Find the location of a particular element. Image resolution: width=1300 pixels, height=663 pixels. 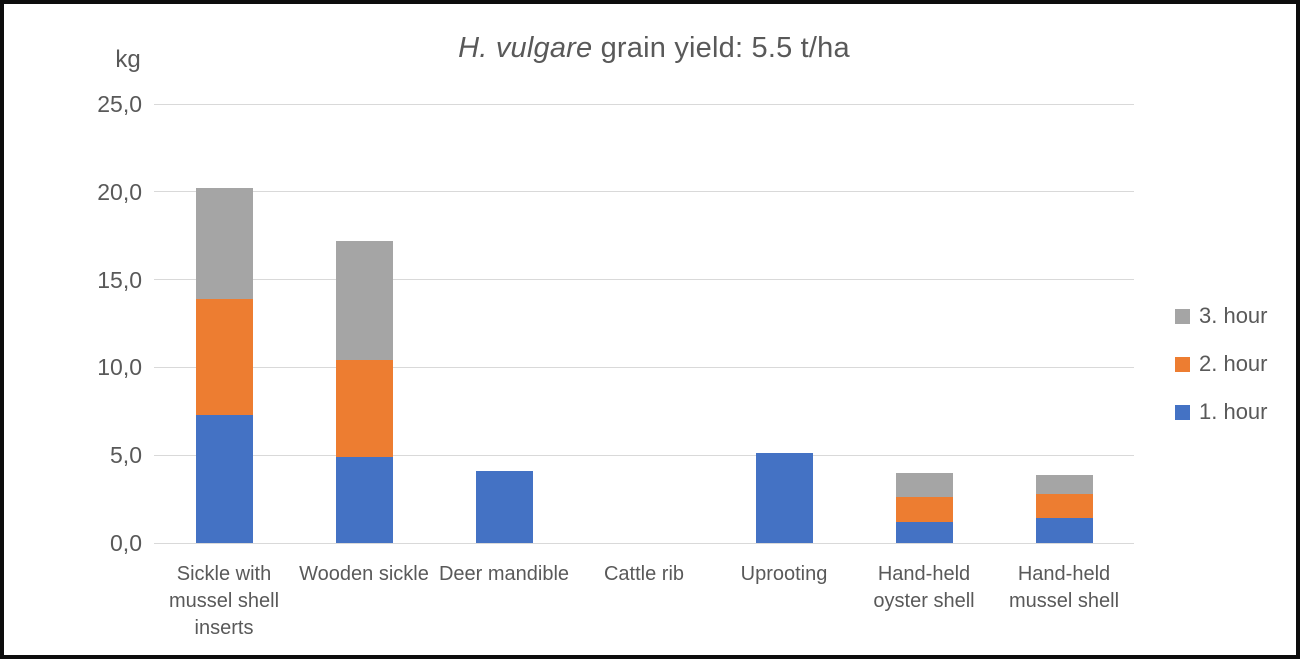

chart-title-rest: grain yield: 5.5 t/ha is located at coordinates (721, 48).